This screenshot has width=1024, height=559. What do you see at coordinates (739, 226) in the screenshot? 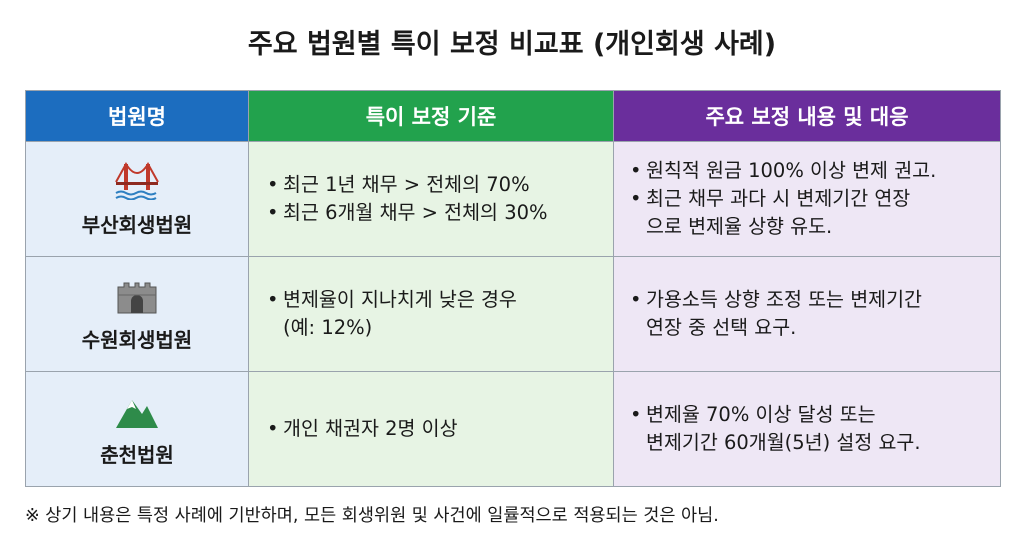
I see `bullet-line: 으로 변제율 상향 유도.` at bounding box center [739, 226].